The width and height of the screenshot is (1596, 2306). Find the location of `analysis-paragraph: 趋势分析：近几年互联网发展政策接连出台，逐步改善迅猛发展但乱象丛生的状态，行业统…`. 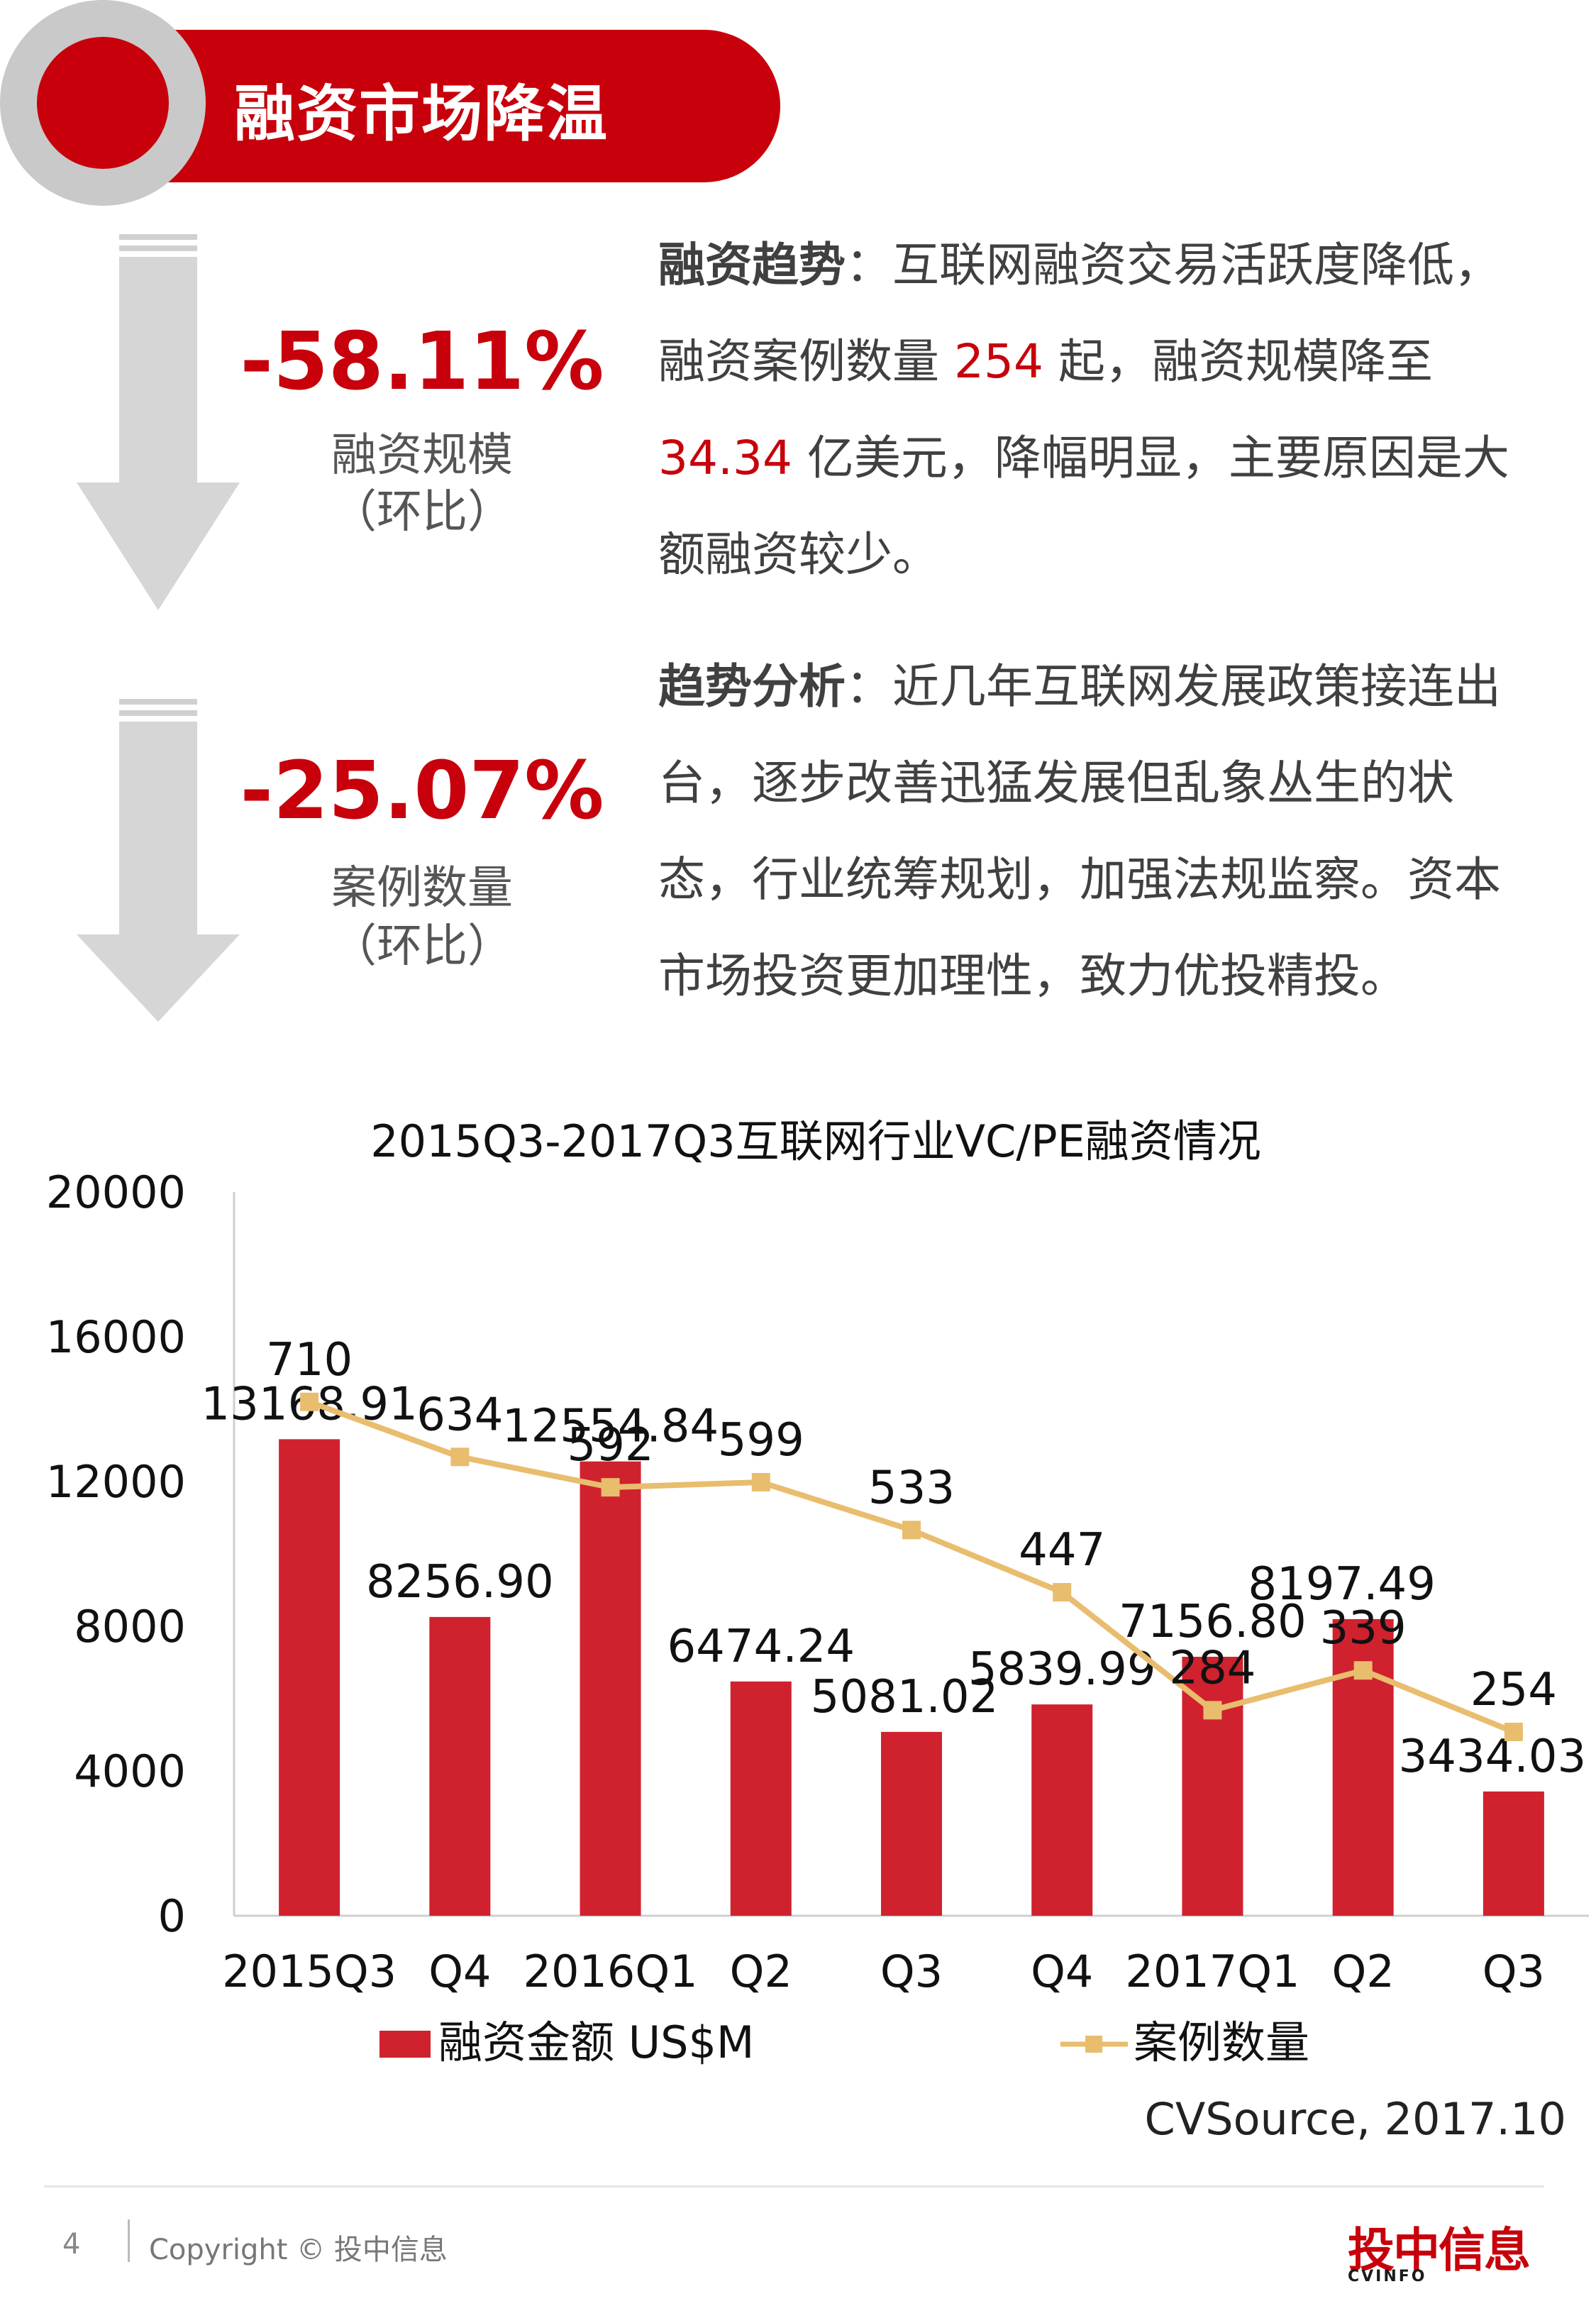

analysis-paragraph: 趋势分析：近几年互联网发展政策接连出台，逐步改善迅猛发展但乱象丛生的状态，行业统… is located at coordinates (1094, 832).